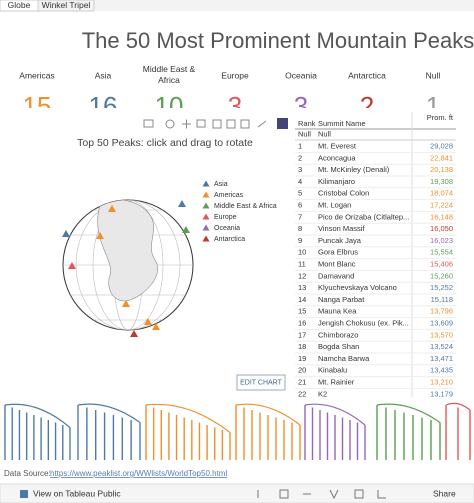 This screenshot has width=474, height=503. Describe the element at coordinates (441, 252) in the screenshot. I see `prominence-cell: 15,554` at that location.